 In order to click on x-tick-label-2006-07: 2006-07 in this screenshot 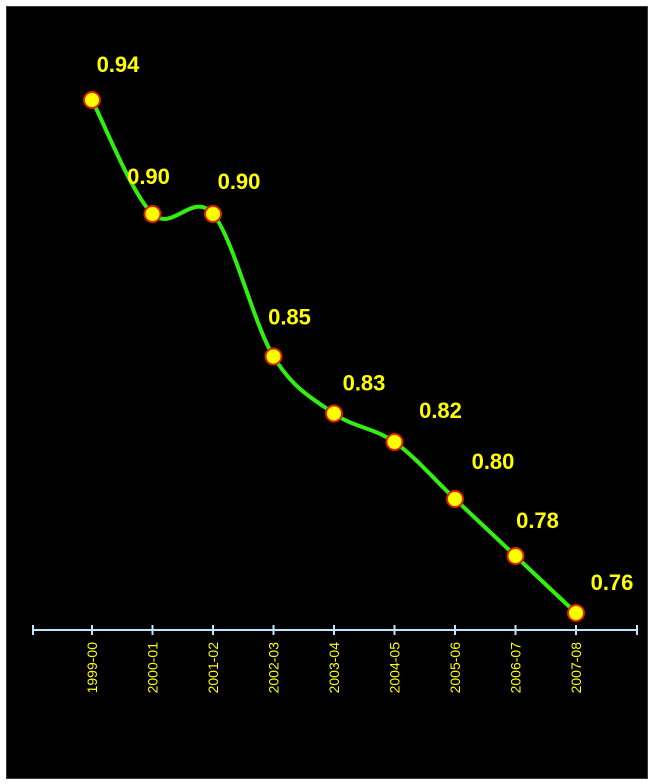, I will do `click(516, 668)`.